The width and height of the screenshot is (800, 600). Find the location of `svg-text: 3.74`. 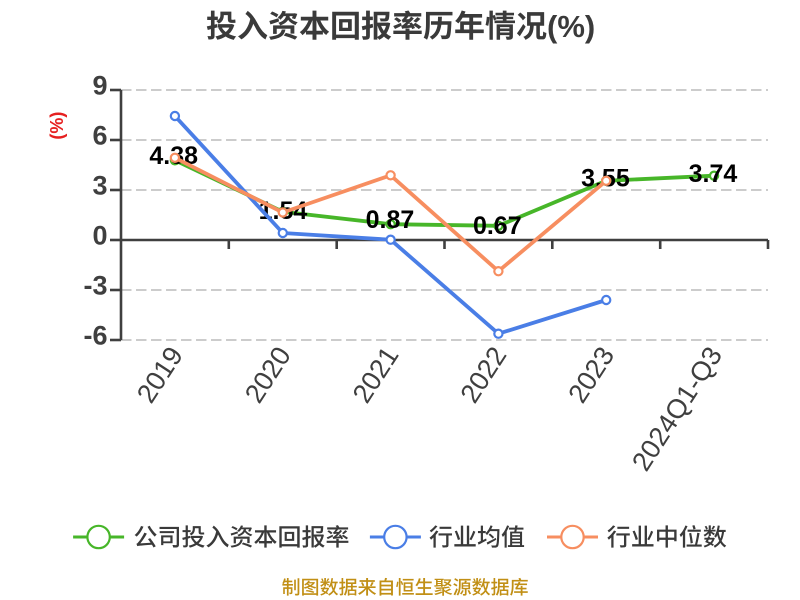

svg-text: 3.74 is located at coordinates (713, 174).